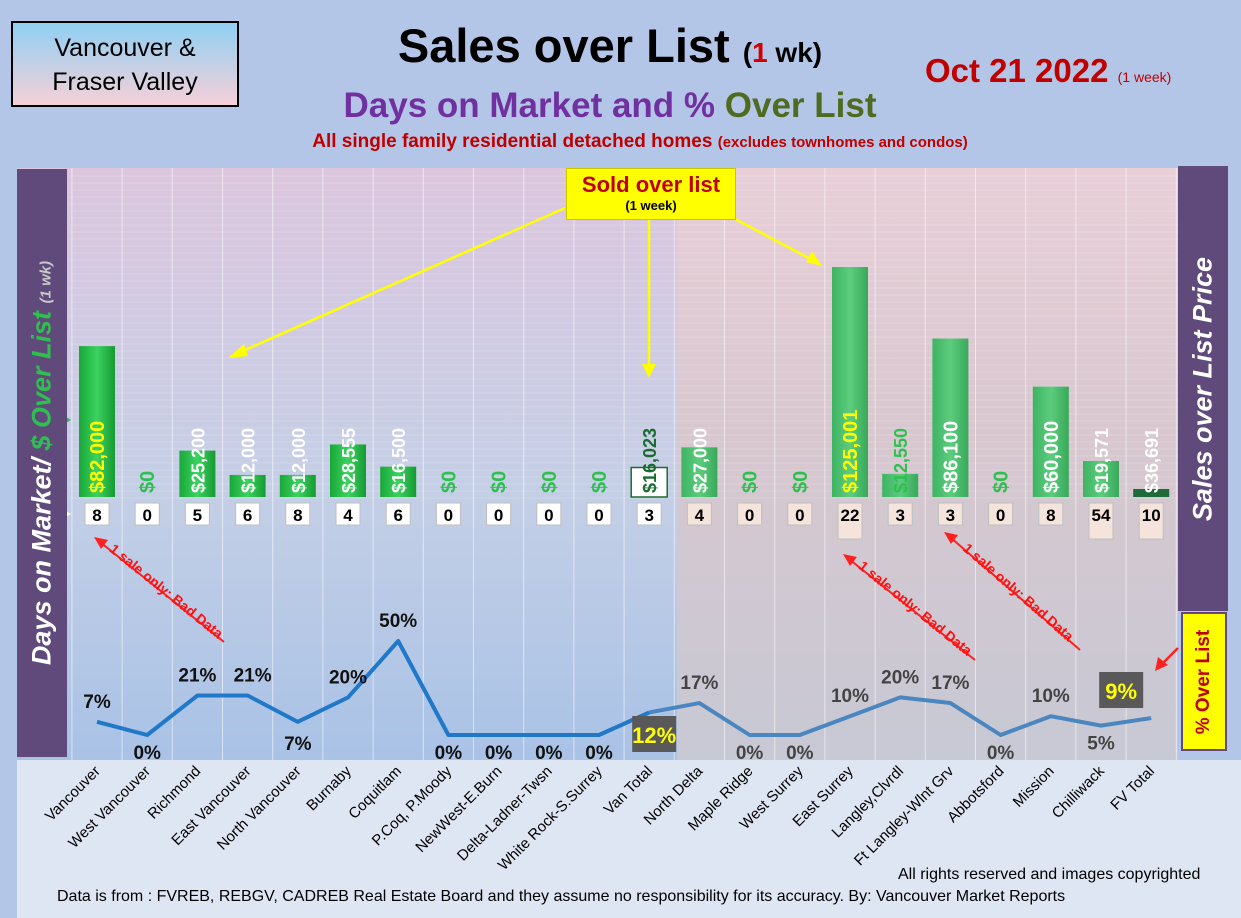 This screenshot has width=1241, height=918. Describe the element at coordinates (651, 205) in the screenshot. I see `callout-note: (1 week)` at that location.